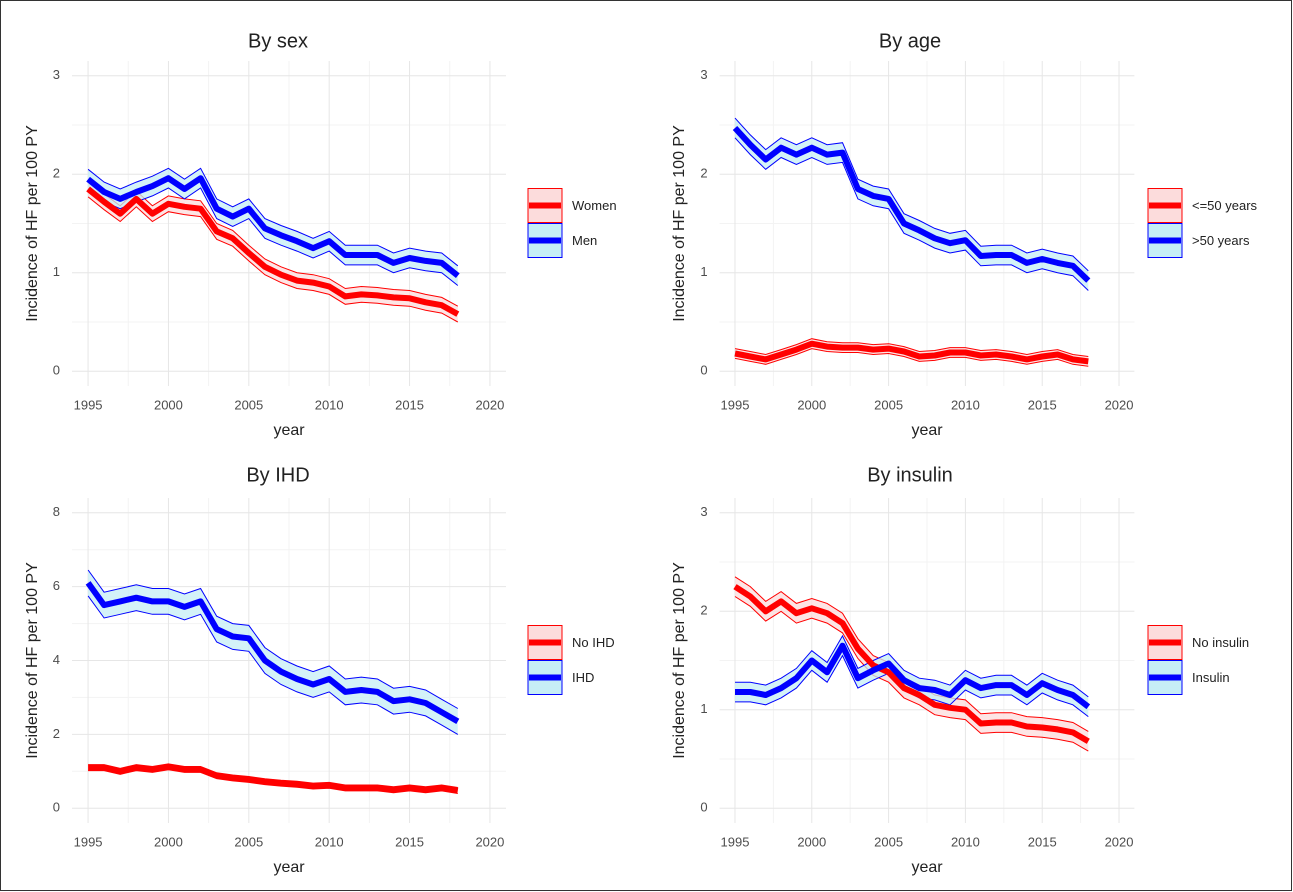 The image size is (1293, 892). Describe the element at coordinates (278, 41) in the screenshot. I see `chart-title: By sex` at that location.